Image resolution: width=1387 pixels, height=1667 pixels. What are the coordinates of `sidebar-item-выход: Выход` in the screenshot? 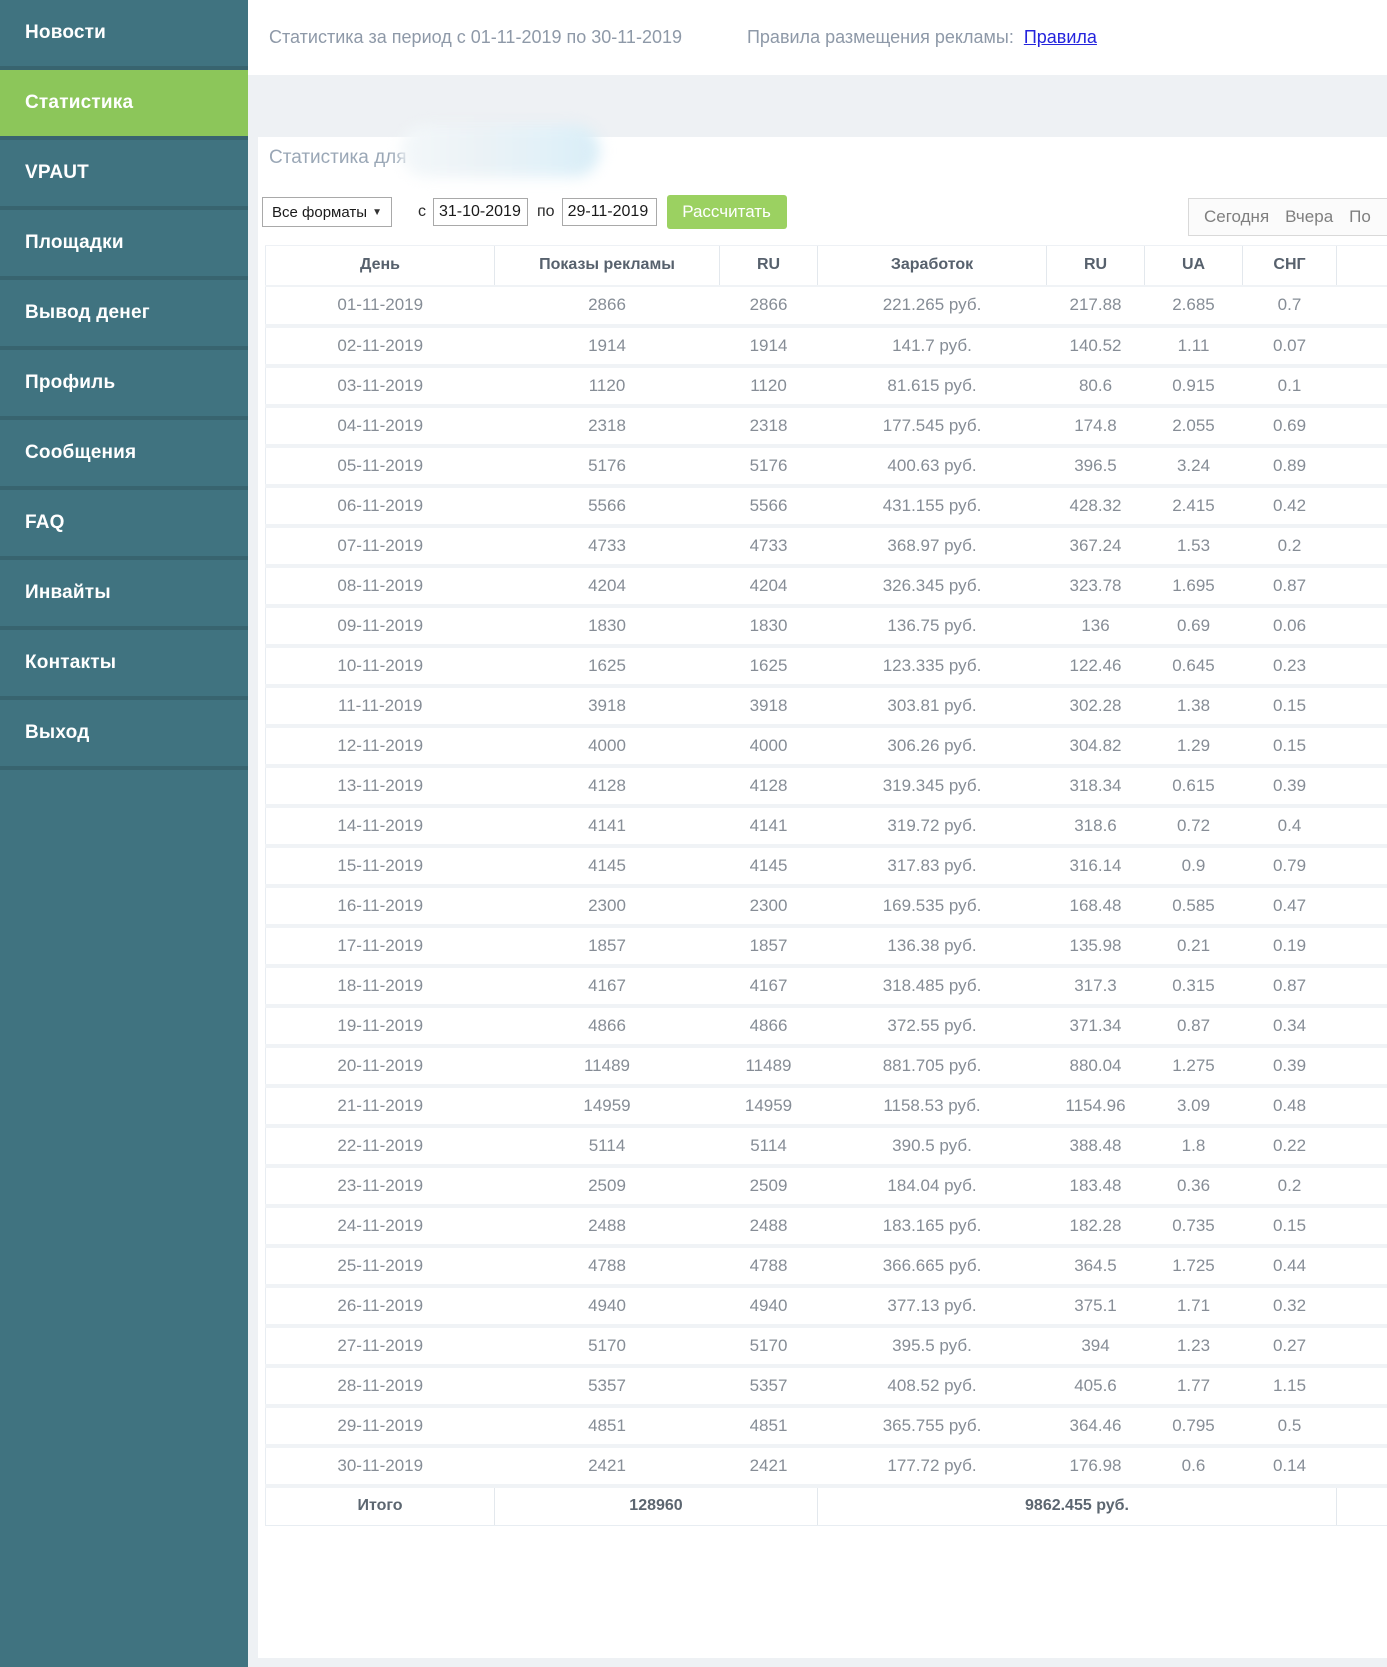 It's located at (124, 735).